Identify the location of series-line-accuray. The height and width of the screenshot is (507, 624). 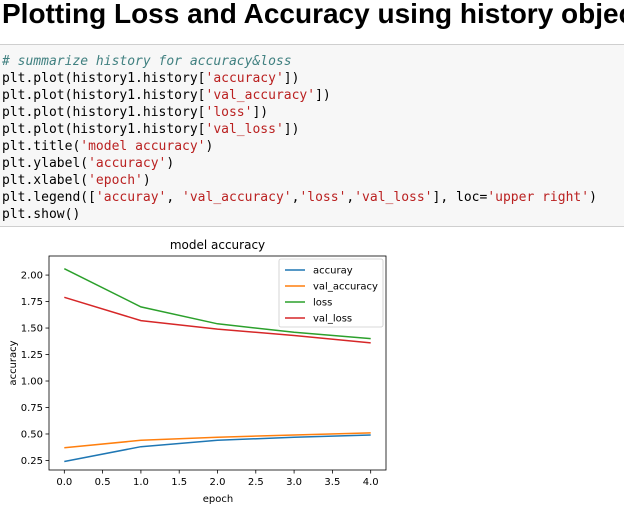
(217, 448).